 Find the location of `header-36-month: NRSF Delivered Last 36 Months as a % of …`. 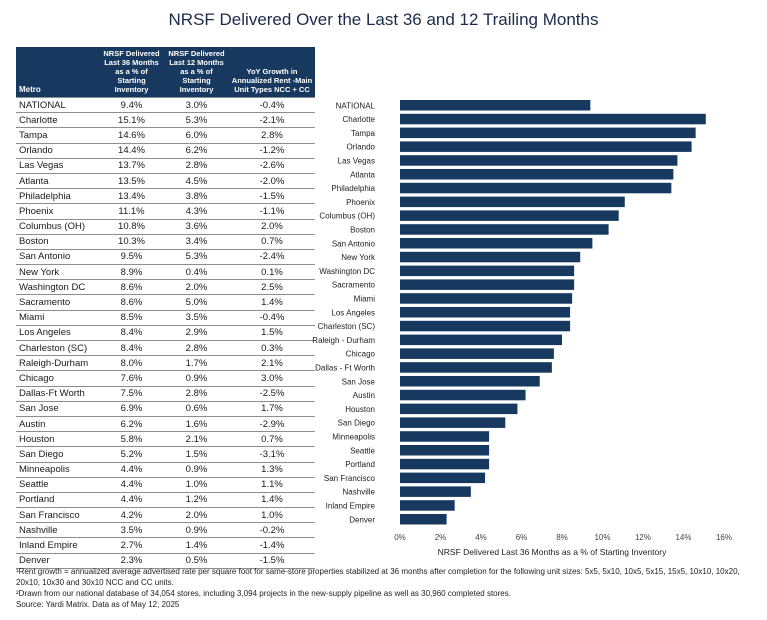

header-36-month: NRSF Delivered Last 36 Months as a % of … is located at coordinates (131, 72).